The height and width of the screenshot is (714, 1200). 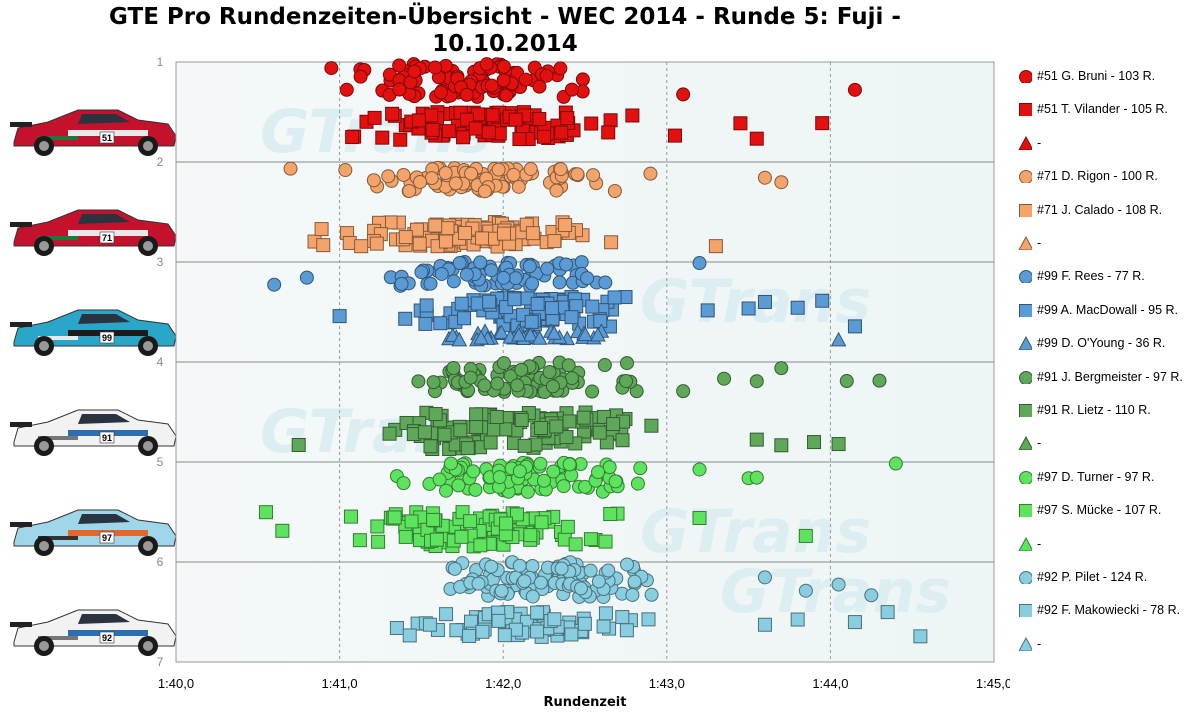 I want to click on car-92-image: 92, so click(x=94, y=632).